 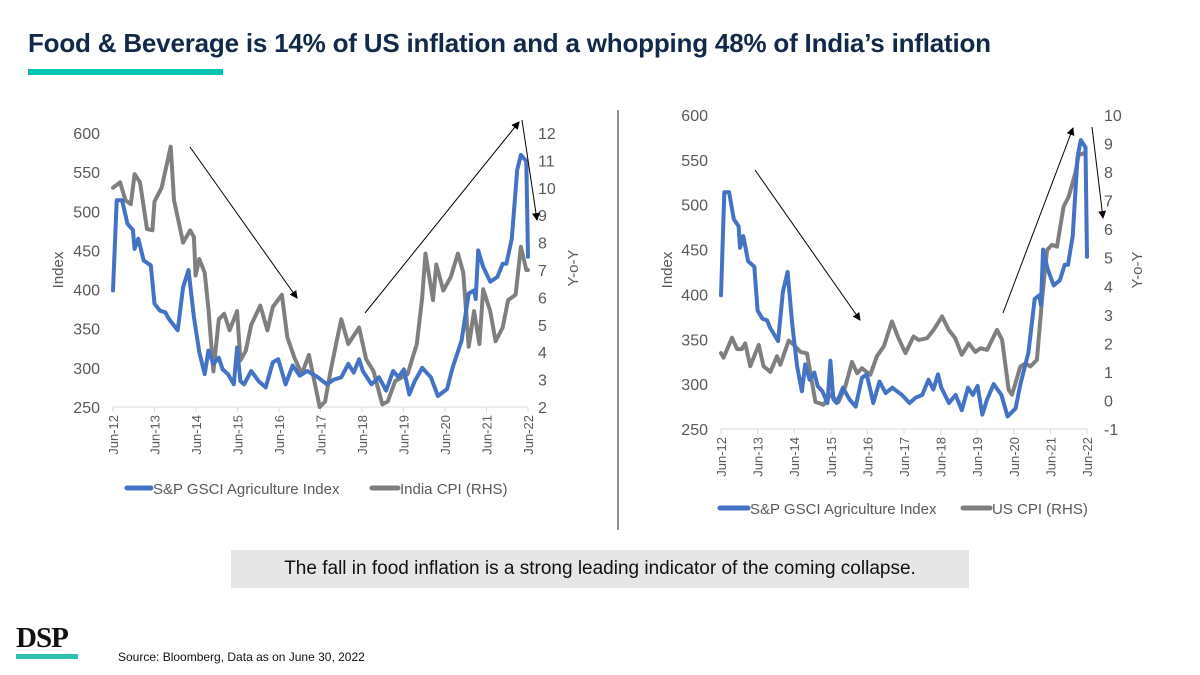 I want to click on y2-tick-label: 11, so click(x=546, y=161).